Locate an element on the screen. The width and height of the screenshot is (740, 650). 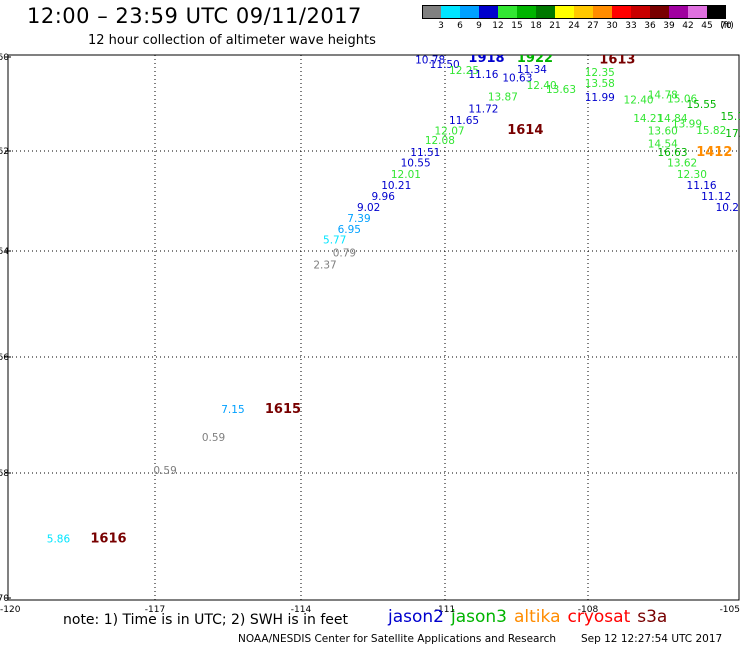
wave-height-label: 2.37 is located at coordinates (324, 265).